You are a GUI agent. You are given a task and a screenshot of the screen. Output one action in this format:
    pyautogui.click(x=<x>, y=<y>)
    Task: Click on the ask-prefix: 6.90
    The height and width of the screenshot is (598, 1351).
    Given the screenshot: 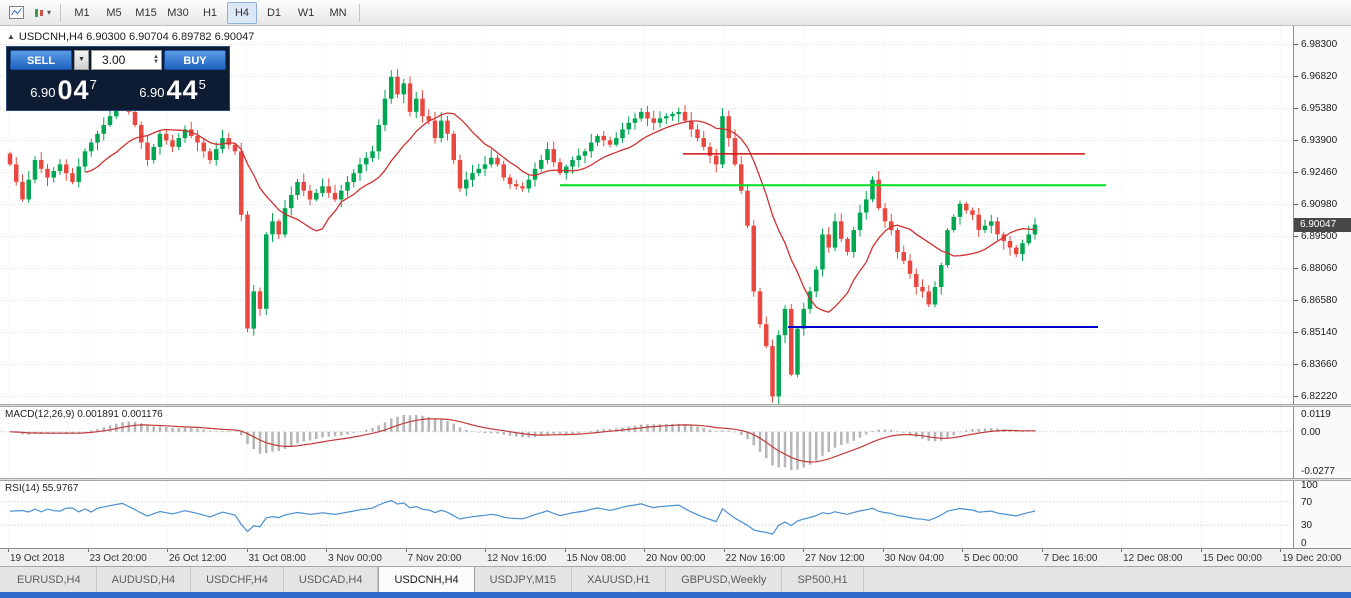 What is the action you would take?
    pyautogui.click(x=152, y=92)
    